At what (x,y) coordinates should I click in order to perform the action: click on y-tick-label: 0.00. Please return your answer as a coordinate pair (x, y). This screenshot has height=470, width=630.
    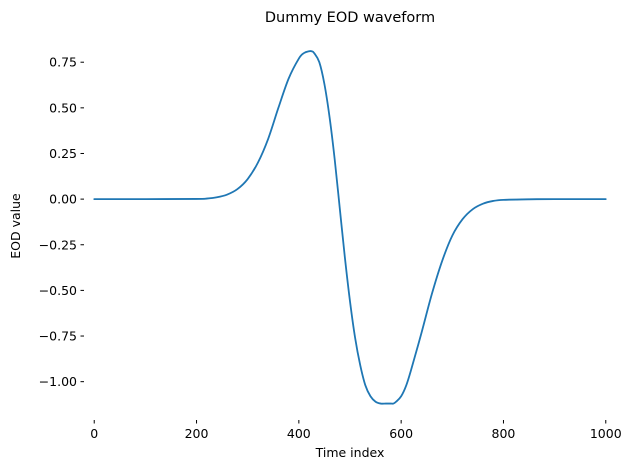
    Looking at the image, I should click on (63, 199).